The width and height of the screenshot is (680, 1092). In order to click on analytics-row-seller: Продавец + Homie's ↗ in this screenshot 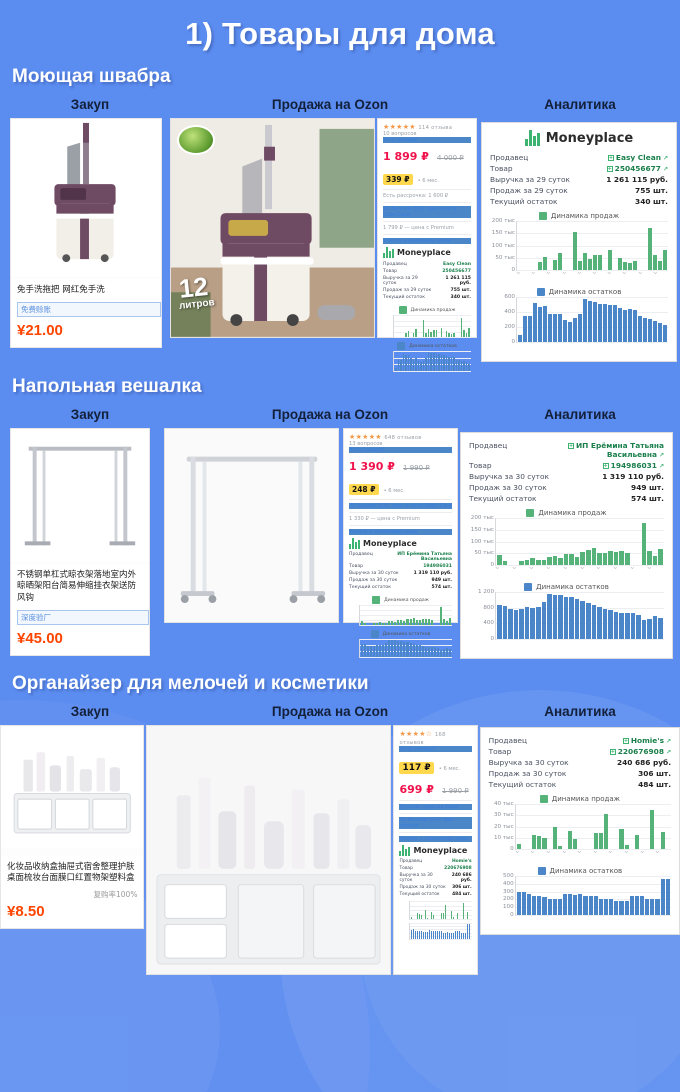, I will do `click(580, 740)`.